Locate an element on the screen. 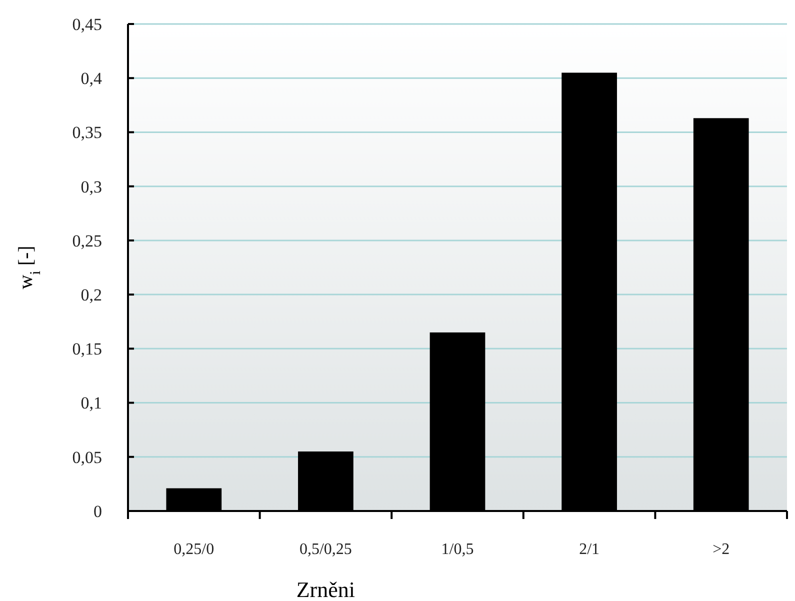  x-axis-title: Zrněni is located at coordinates (326, 589).